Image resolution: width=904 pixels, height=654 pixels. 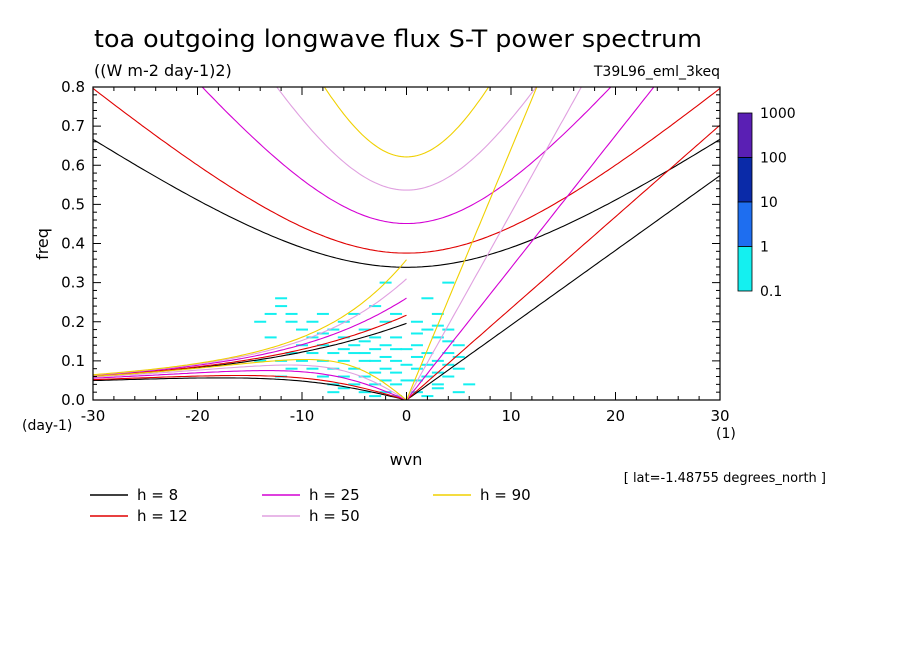 I want to click on colorbar-labels: 1000 100 10 1 0.1, so click(x=778, y=203).